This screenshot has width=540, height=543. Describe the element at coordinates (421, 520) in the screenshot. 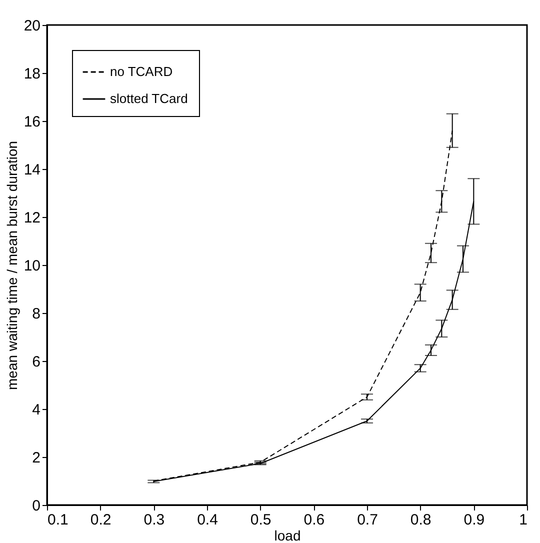

I see `x-tick-label: 0.8` at that location.